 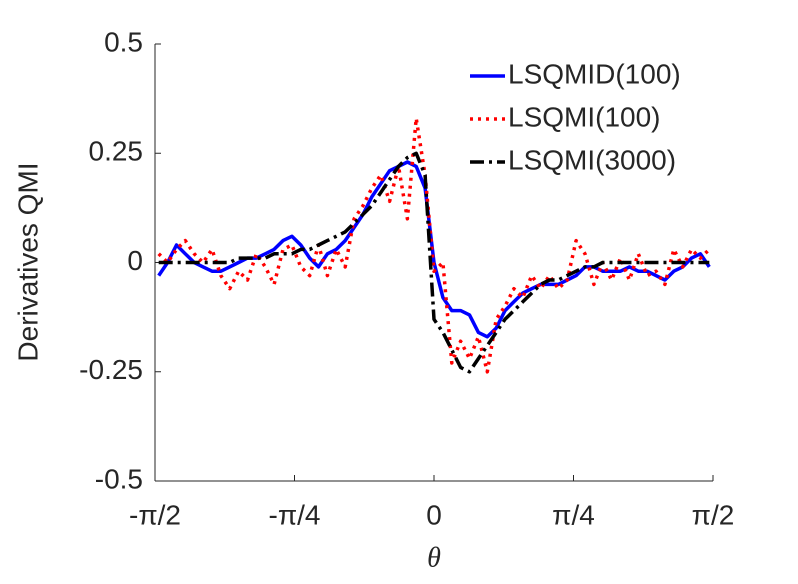 I want to click on x-tick-label: -π/4, so click(x=295, y=514).